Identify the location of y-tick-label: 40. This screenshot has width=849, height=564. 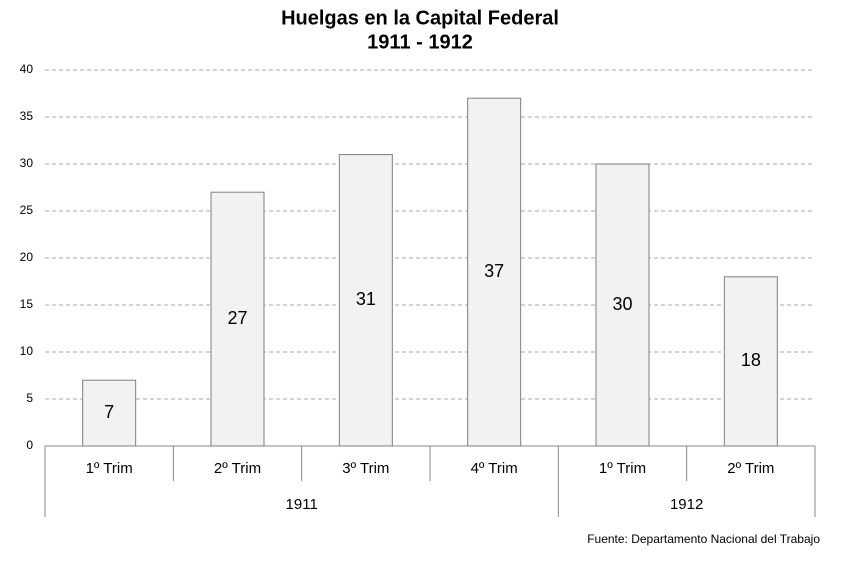
(27, 69).